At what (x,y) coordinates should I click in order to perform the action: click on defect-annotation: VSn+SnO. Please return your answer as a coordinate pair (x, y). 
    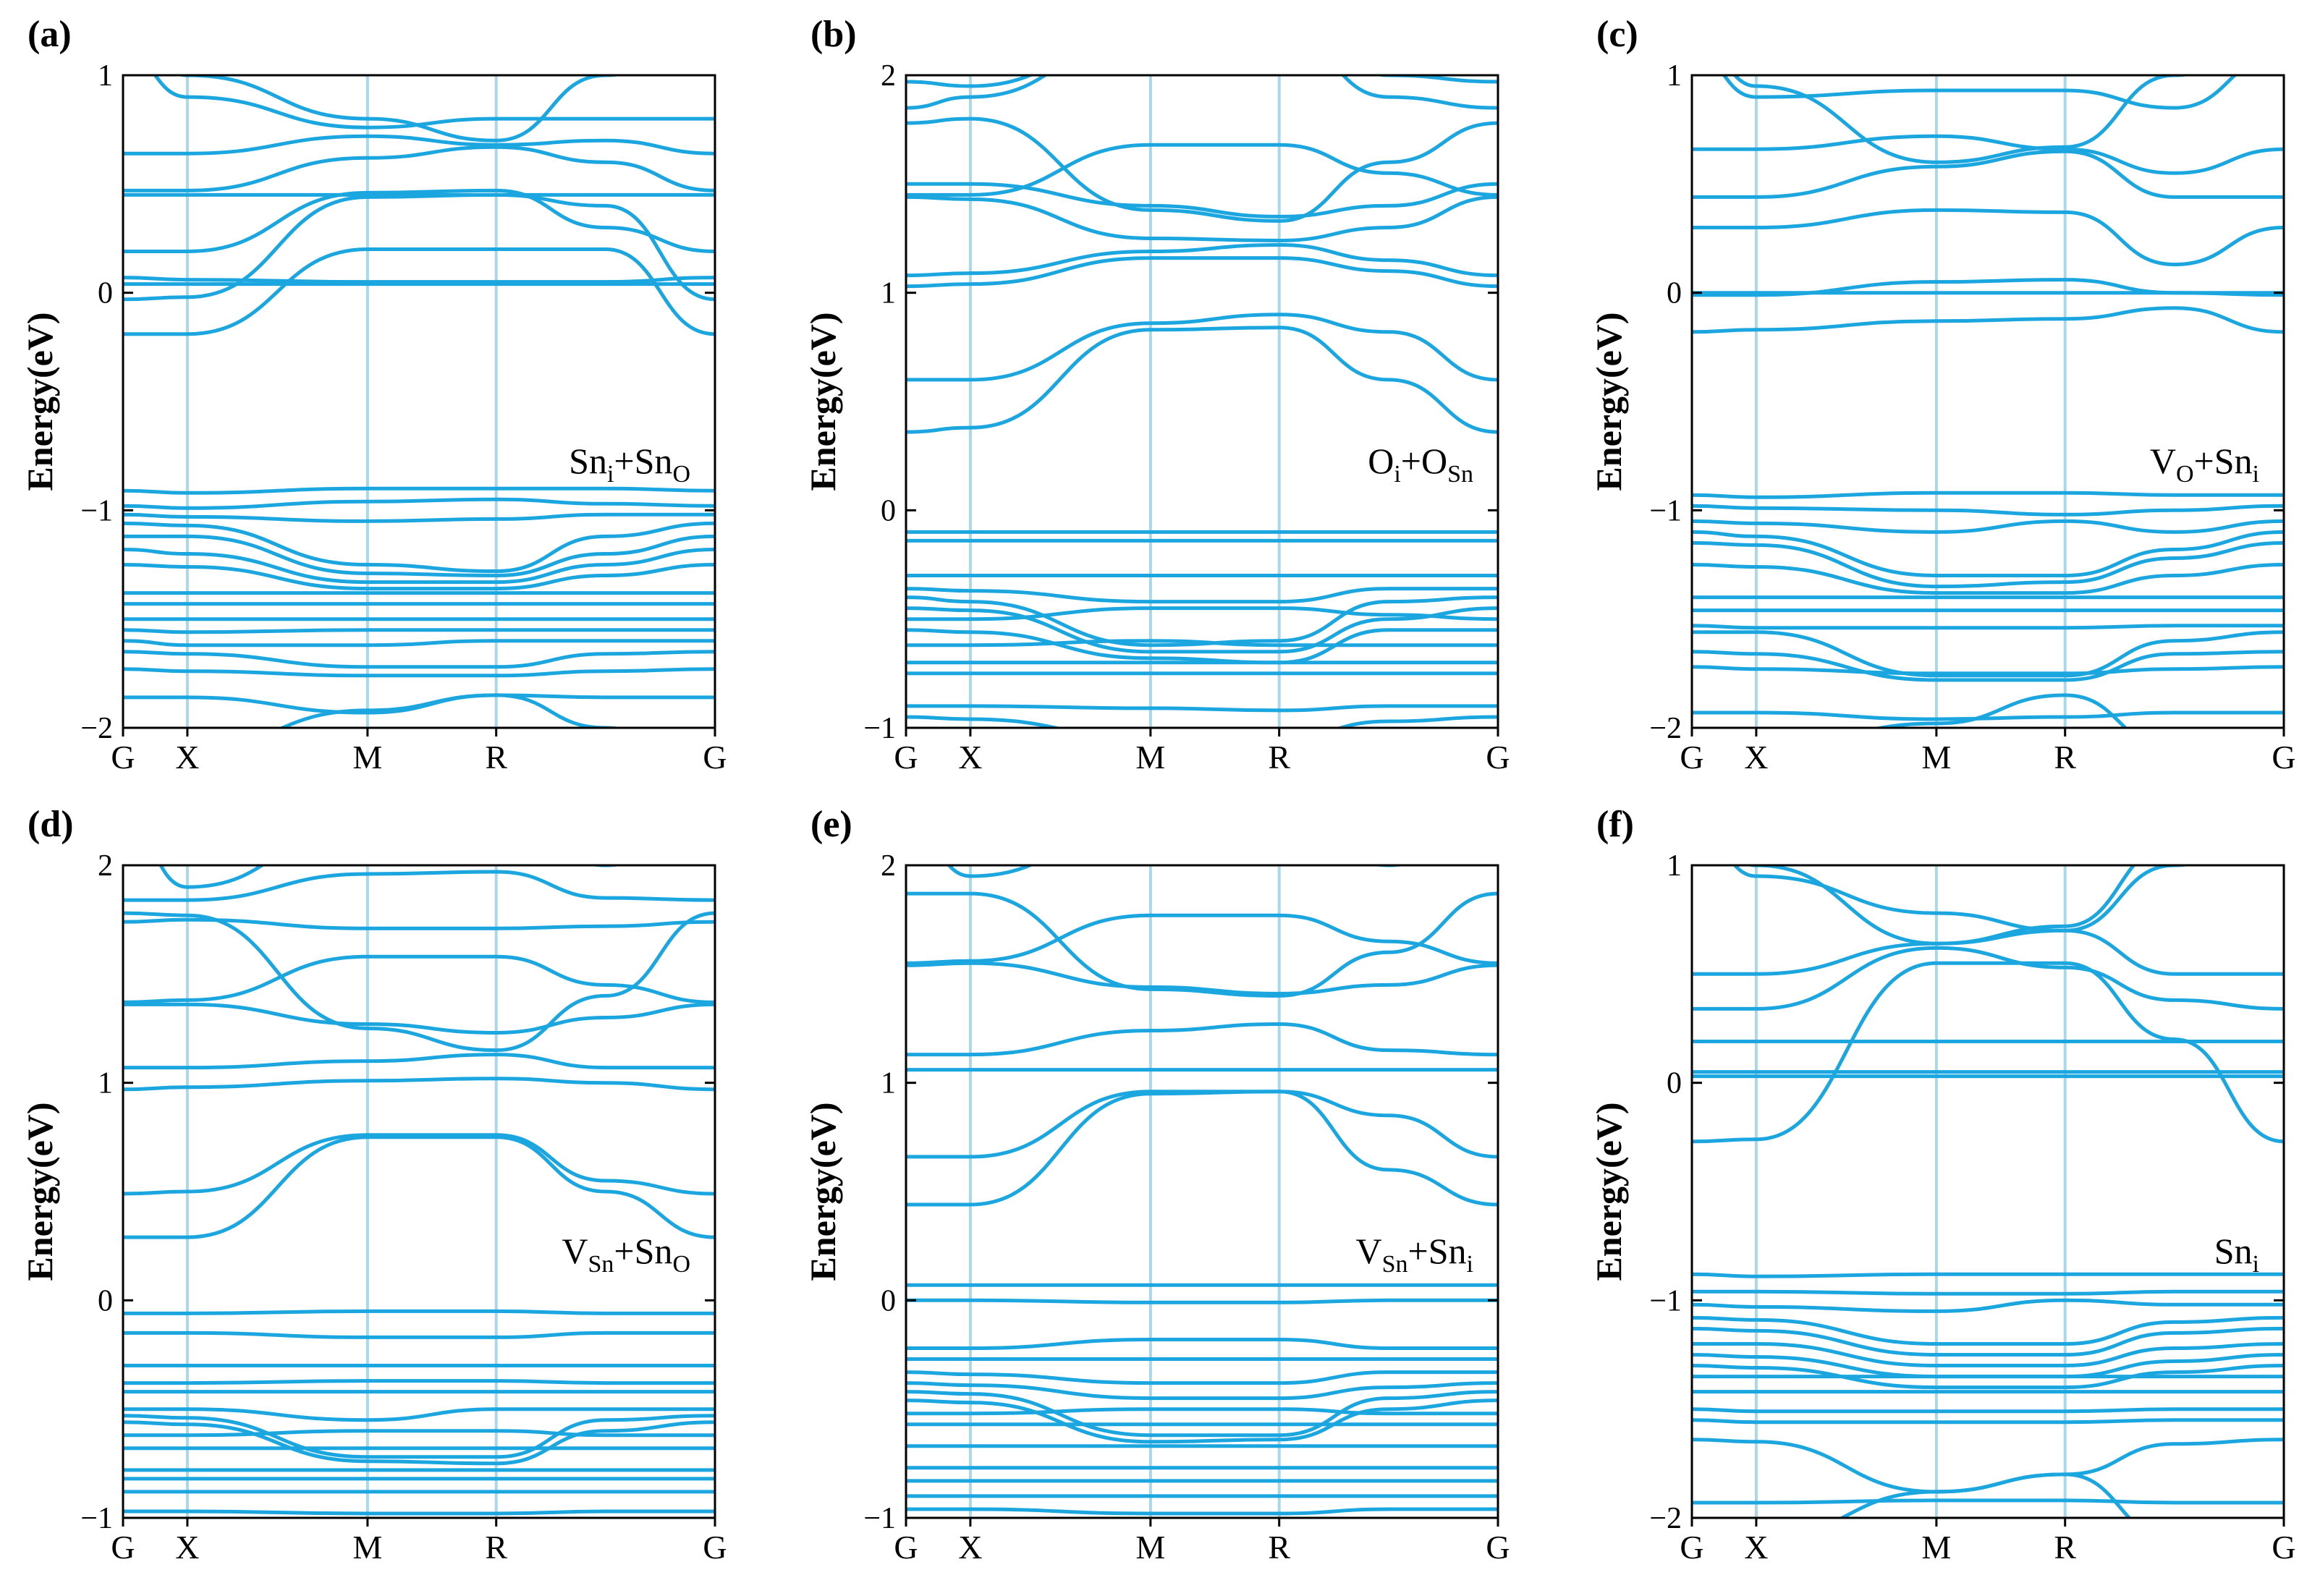
    Looking at the image, I should click on (626, 1254).